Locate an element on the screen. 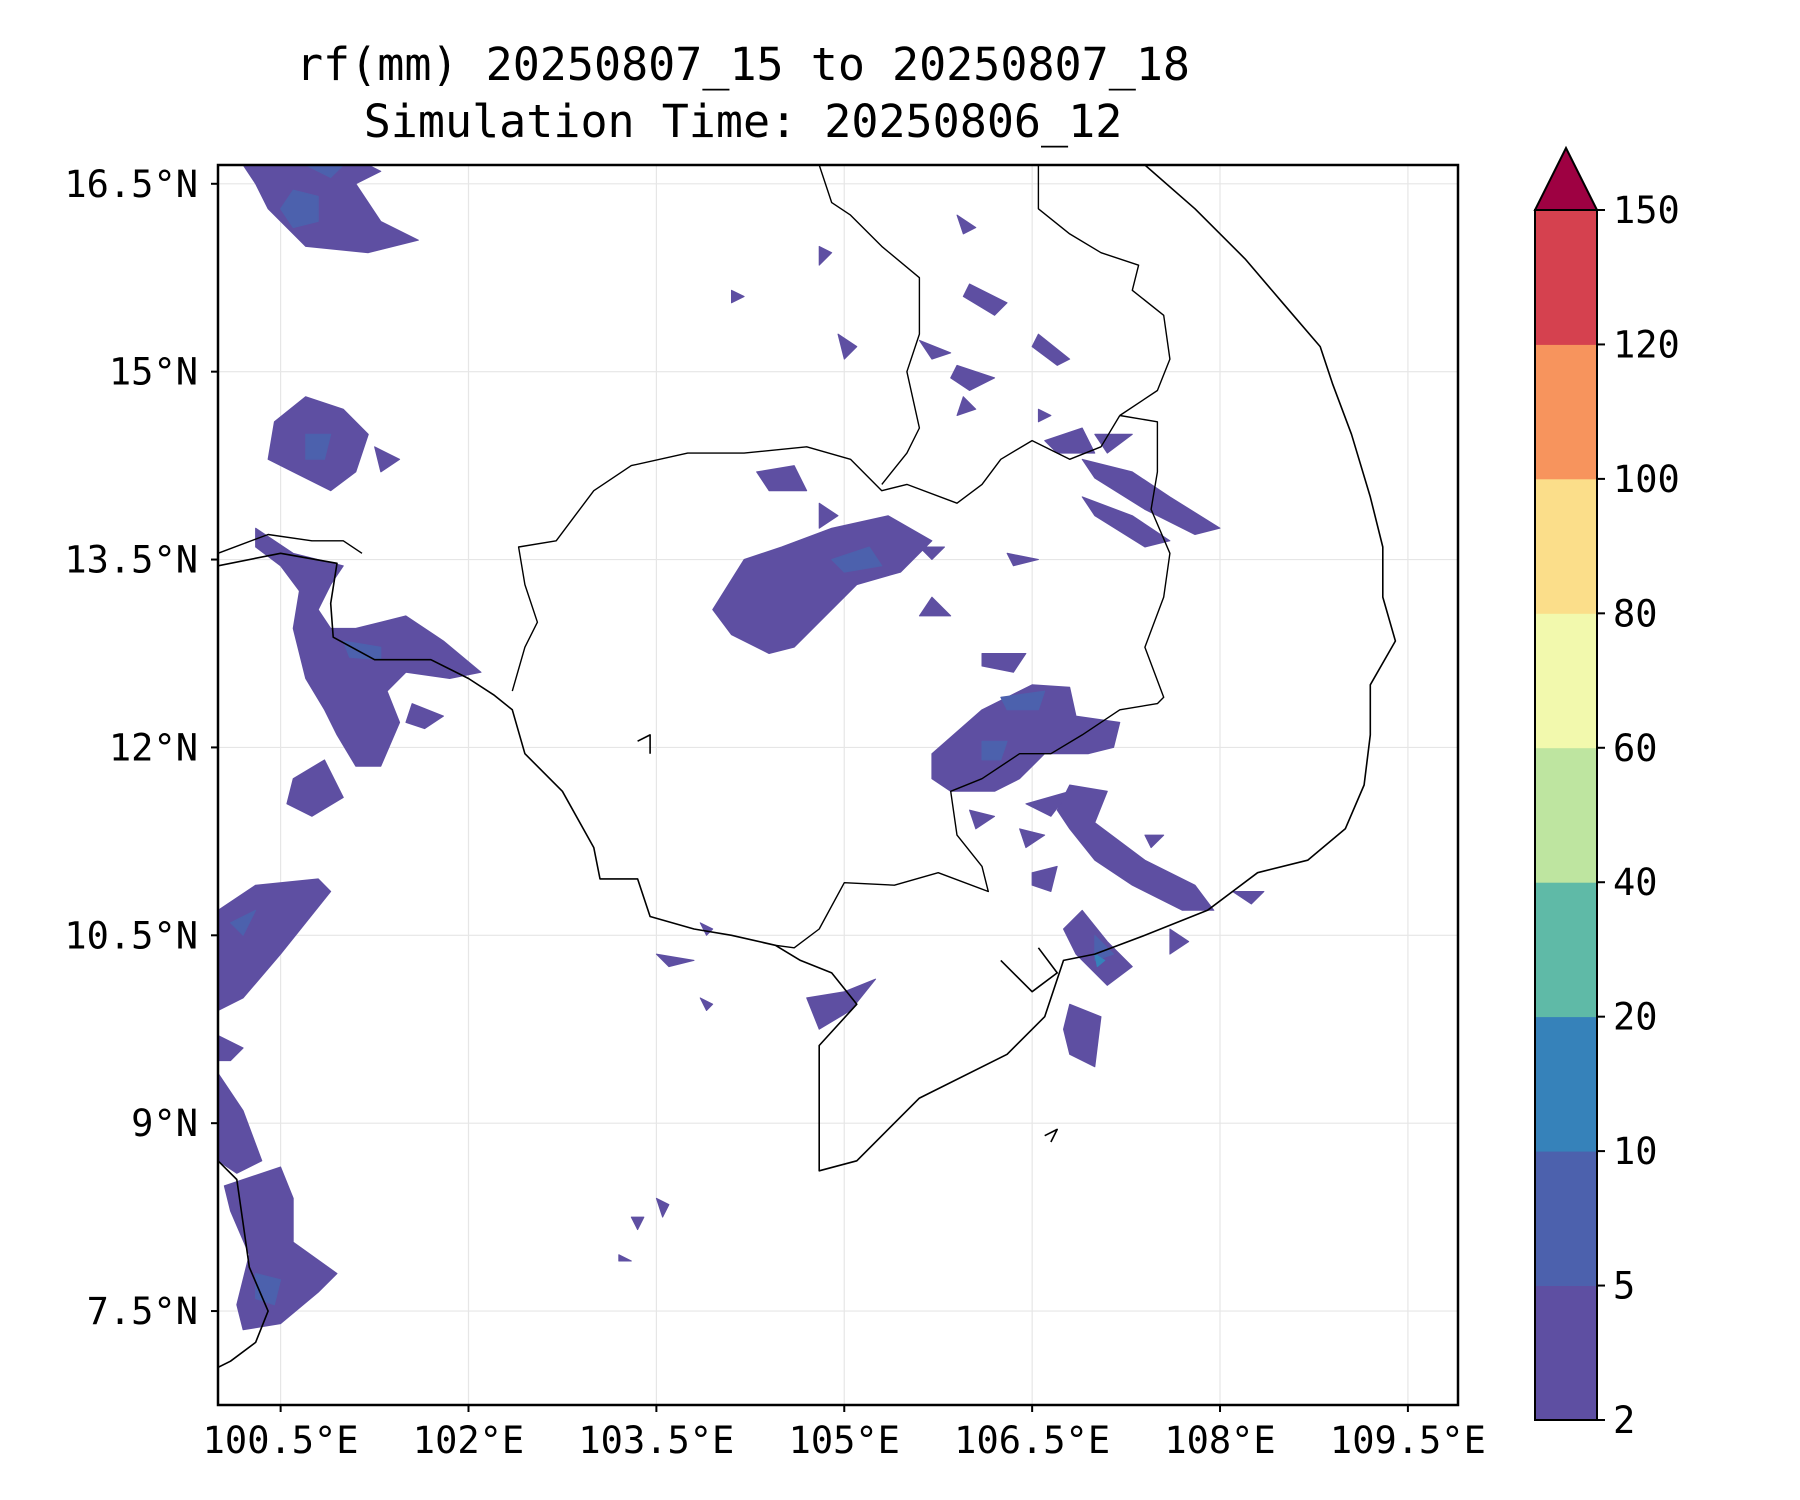 The image size is (1800, 1500). colorbar-tick-label: 10 is located at coordinates (1635, 1151).